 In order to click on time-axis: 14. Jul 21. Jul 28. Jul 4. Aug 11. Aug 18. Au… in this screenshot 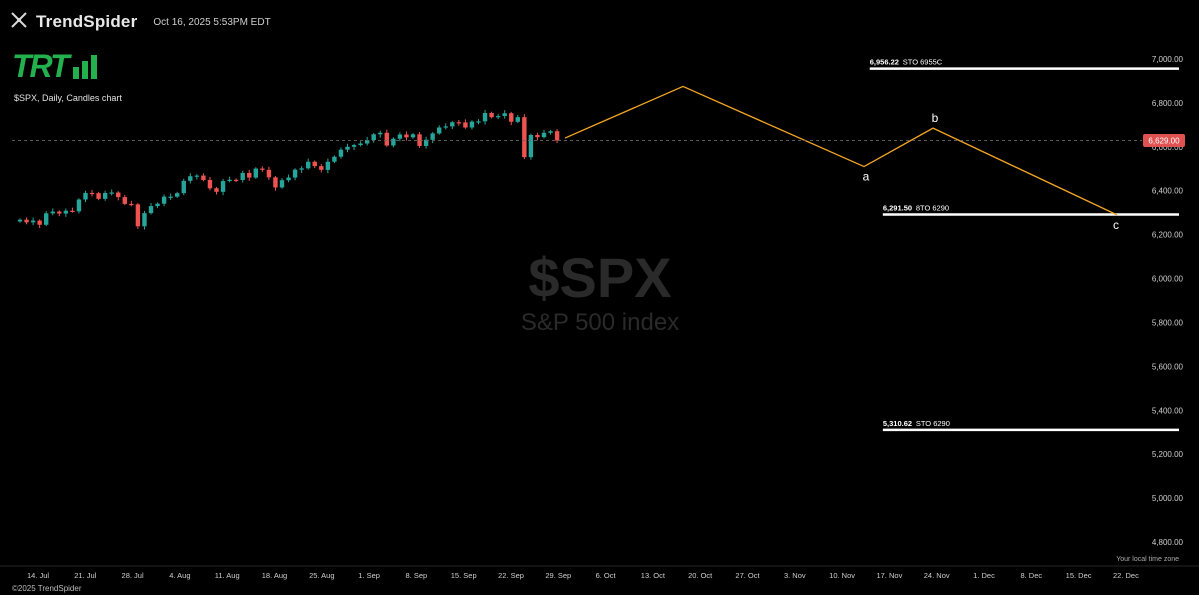, I will do `click(599, 572)`.